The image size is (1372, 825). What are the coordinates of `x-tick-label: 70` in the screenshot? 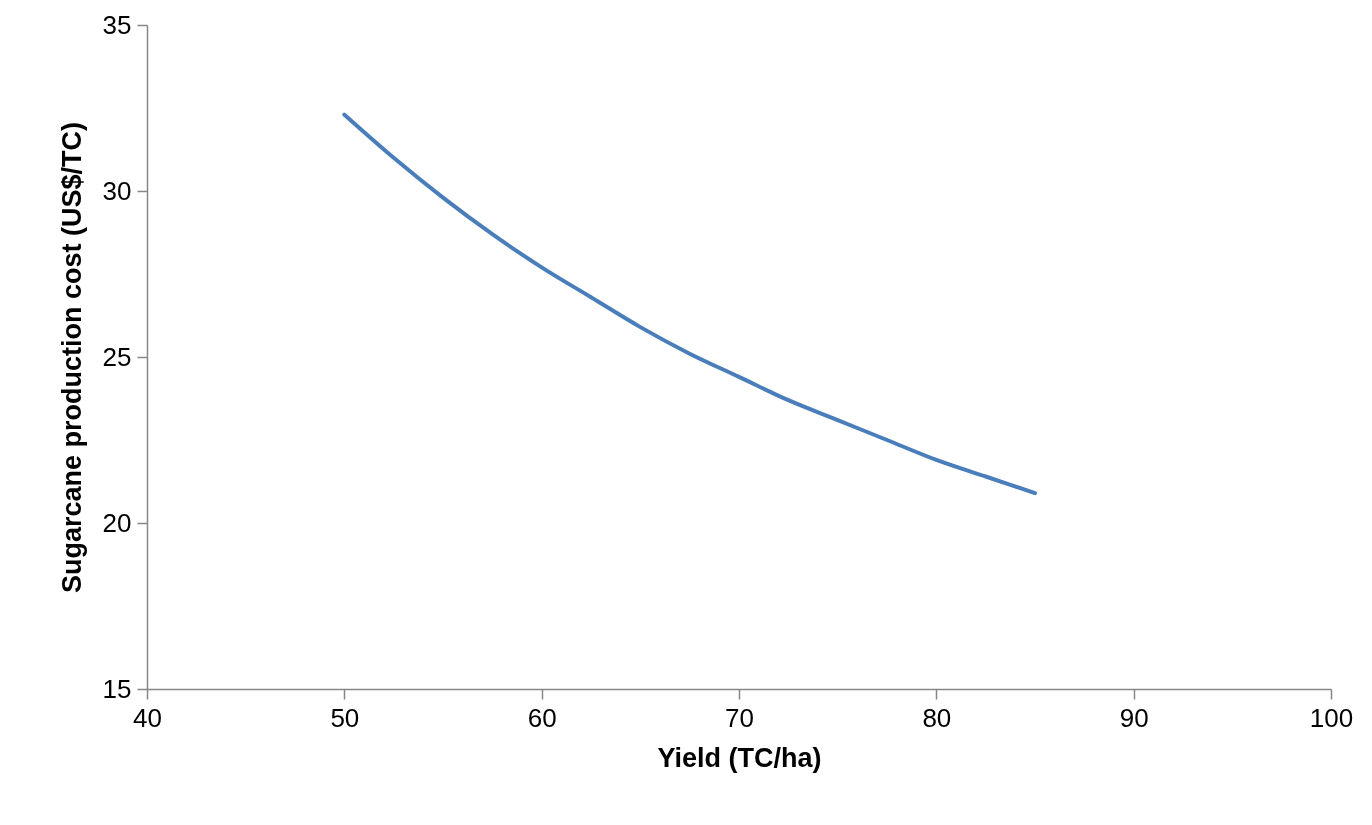 It's located at (739, 717).